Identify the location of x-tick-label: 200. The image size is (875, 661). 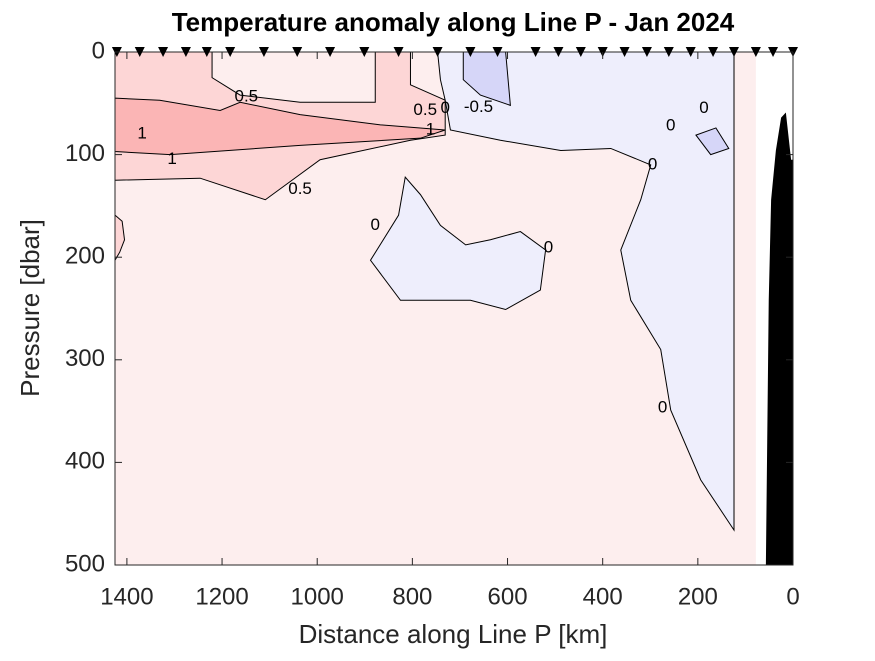
(698, 596).